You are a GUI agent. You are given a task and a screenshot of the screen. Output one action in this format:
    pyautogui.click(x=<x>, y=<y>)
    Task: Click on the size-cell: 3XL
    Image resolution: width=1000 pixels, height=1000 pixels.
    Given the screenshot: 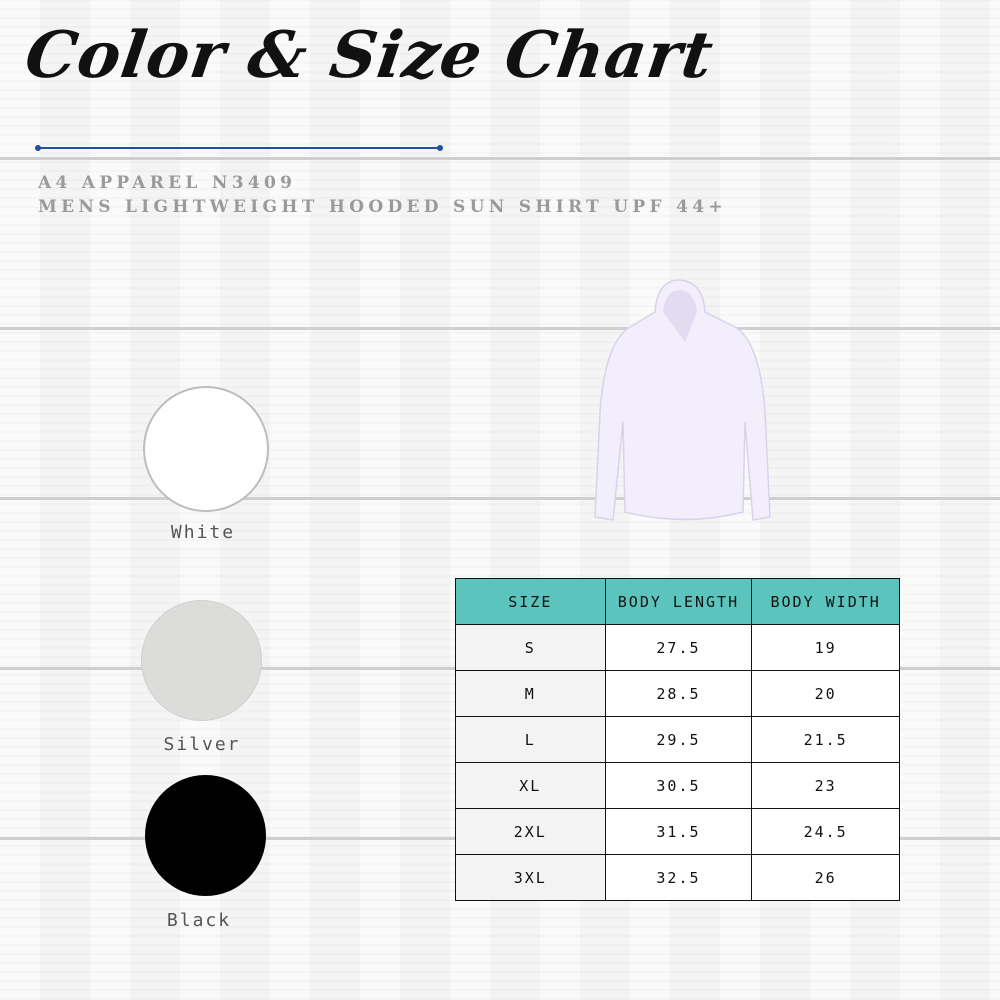 What is the action you would take?
    pyautogui.click(x=530, y=877)
    